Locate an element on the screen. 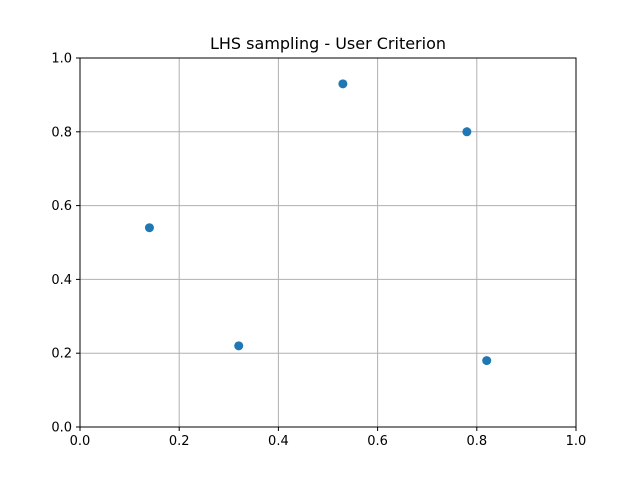  y-tick-label: 0.4 is located at coordinates (61, 280).